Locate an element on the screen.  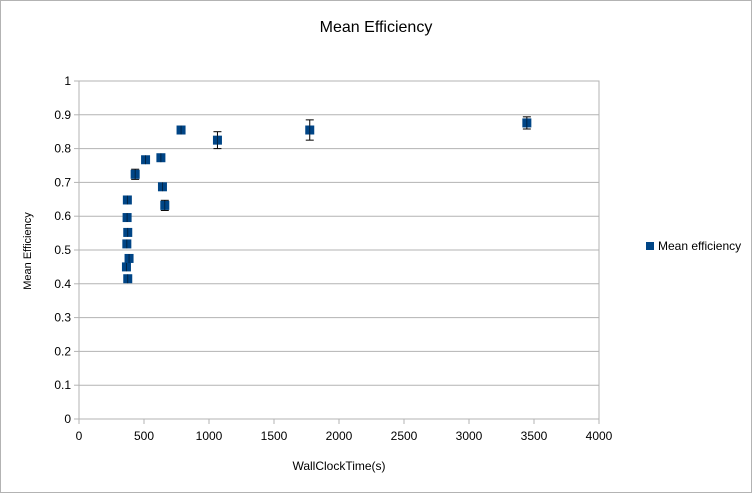
x-tick-label: 2500 is located at coordinates (404, 436).